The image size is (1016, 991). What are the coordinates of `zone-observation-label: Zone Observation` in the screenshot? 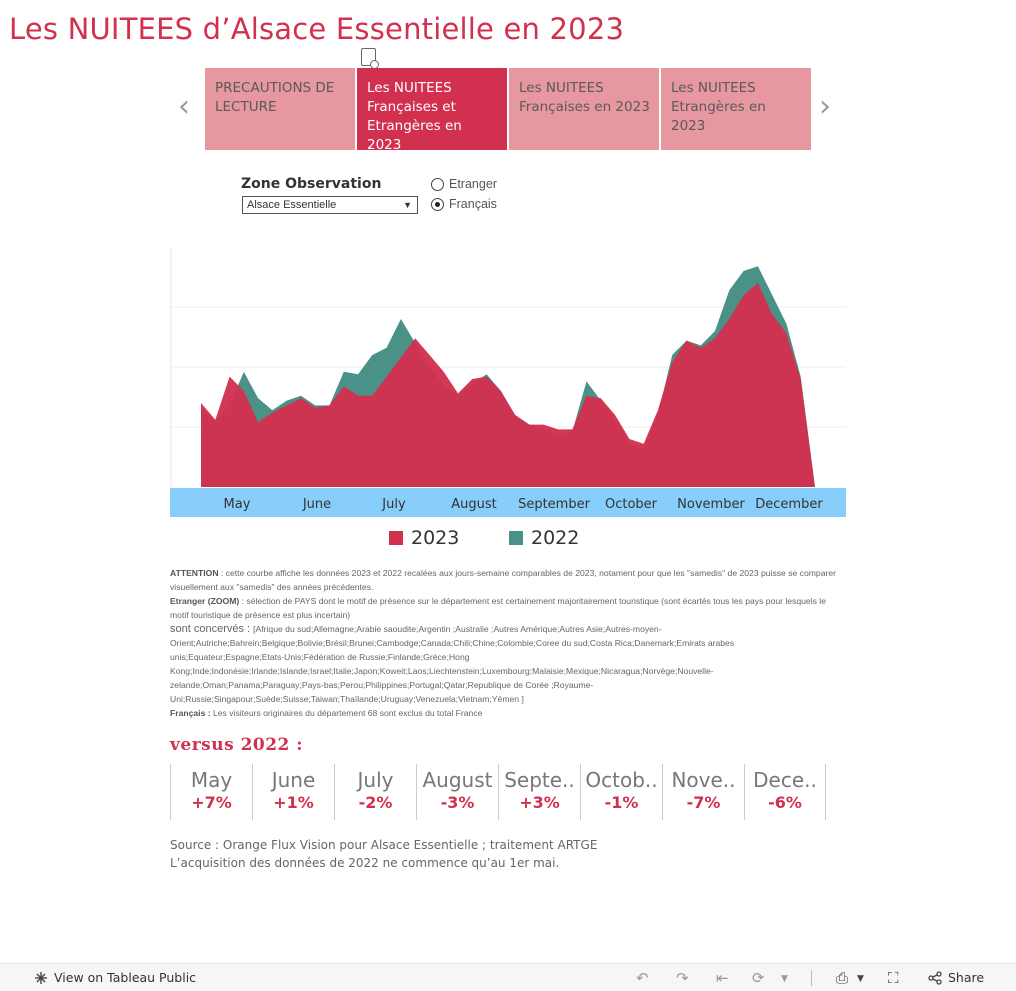 It's located at (311, 184).